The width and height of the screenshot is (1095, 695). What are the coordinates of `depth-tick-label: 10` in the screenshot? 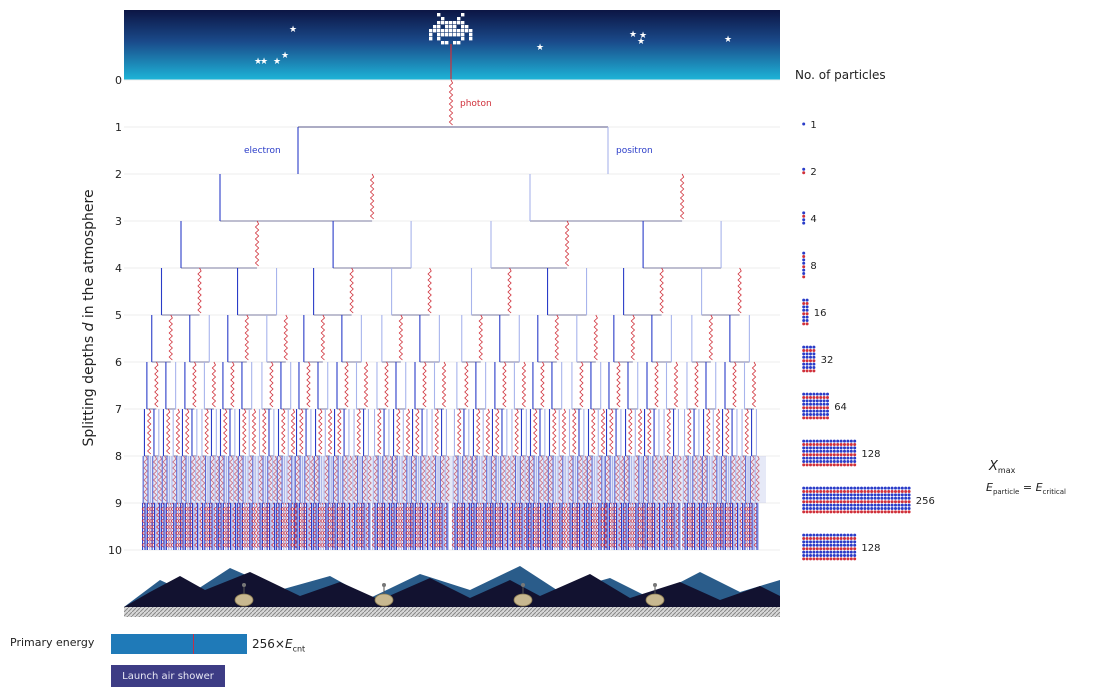 It's located at (115, 550).